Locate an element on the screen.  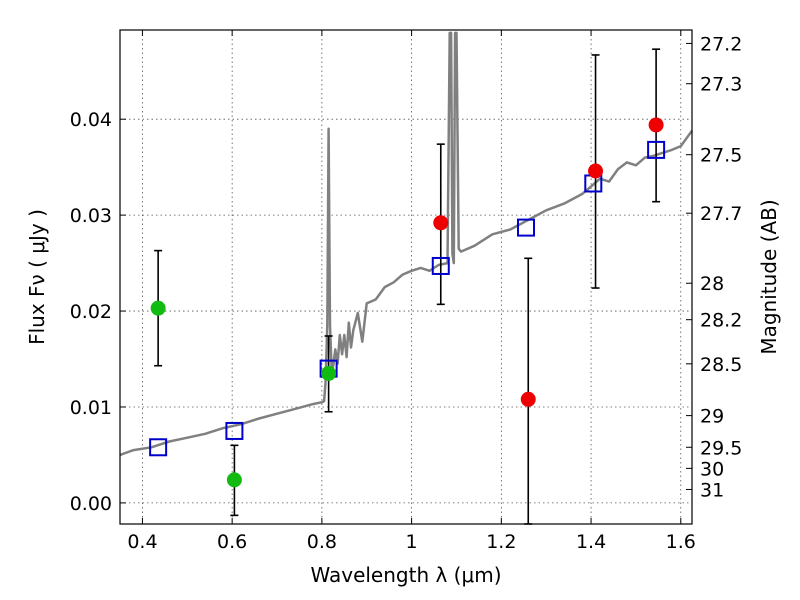
x-tick-label: 0.4 is located at coordinates (142, 542).